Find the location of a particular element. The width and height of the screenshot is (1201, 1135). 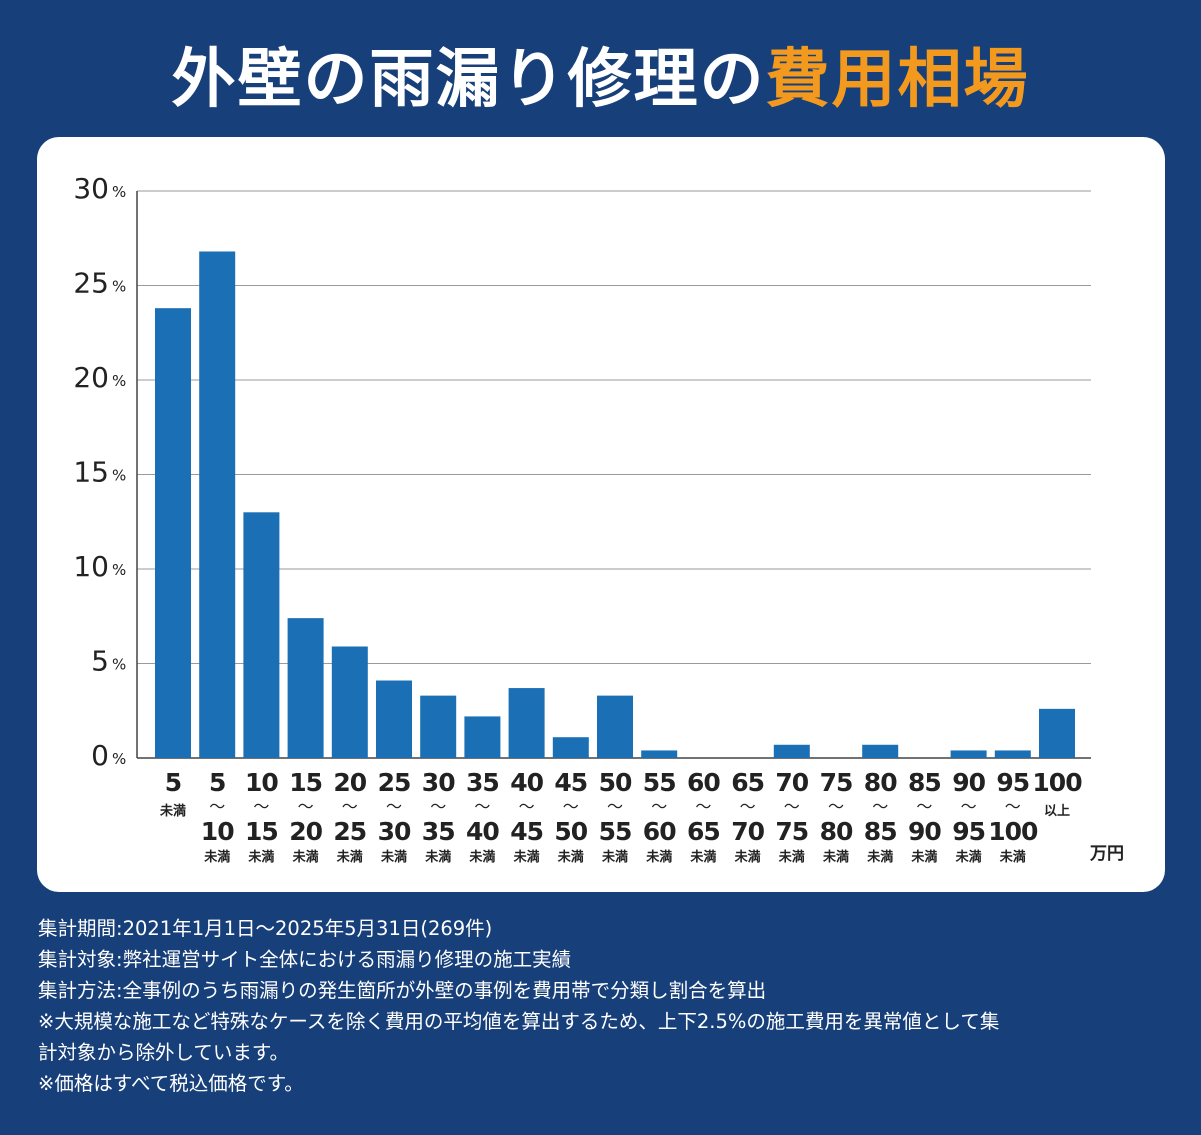

x-tick-label: 15 is located at coordinates (305, 782).